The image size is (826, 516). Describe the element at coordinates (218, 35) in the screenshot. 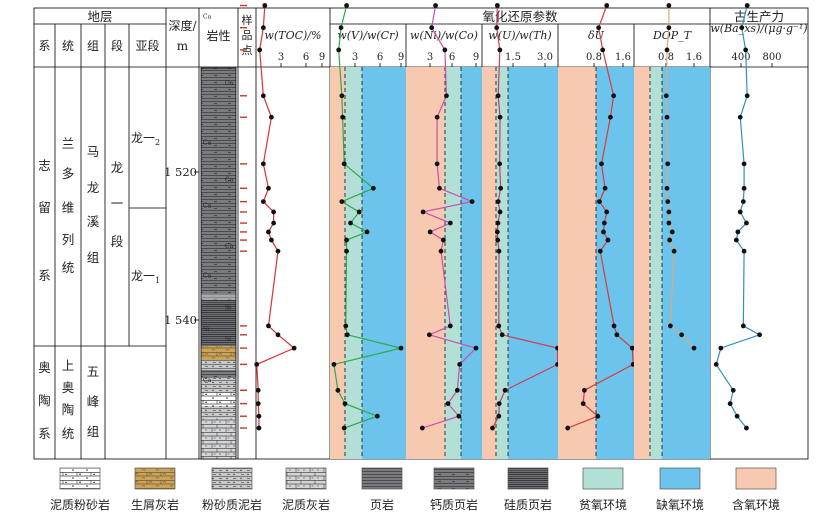

I see `lithology-header: 岩性` at that location.